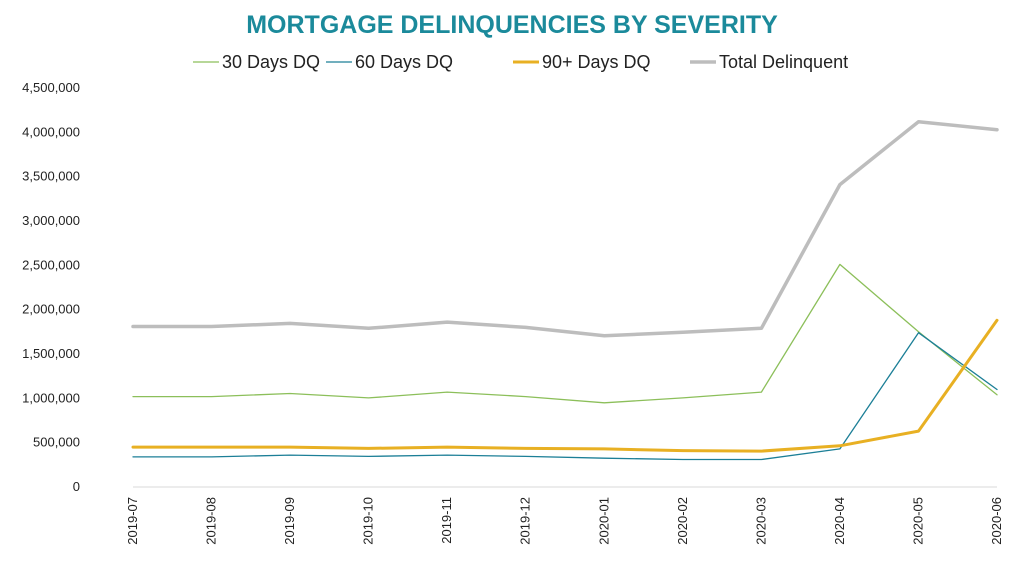 The height and width of the screenshot is (571, 1024). I want to click on y-tick-label: 3,500,000, so click(51, 176).